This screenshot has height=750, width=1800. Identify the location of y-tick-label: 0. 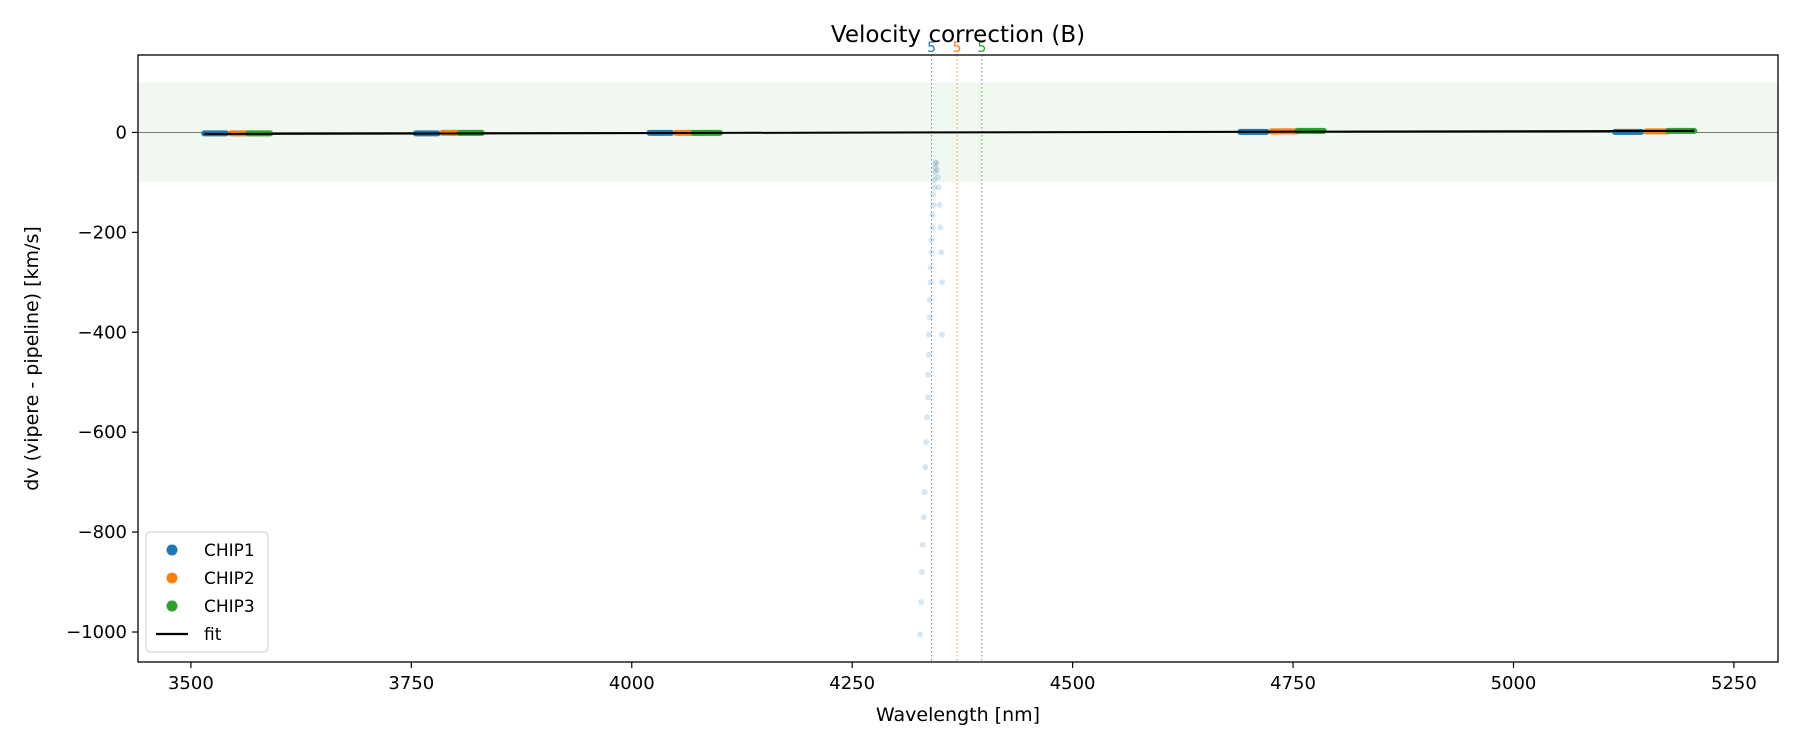
(121, 132).